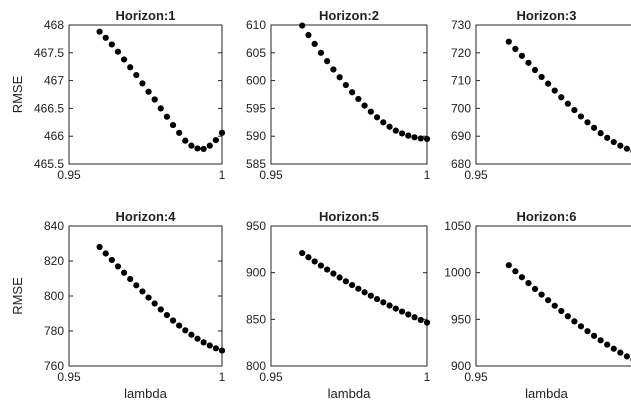 The height and width of the screenshot is (404, 631). What do you see at coordinates (17, 94) in the screenshot?
I see `y-axis-label: RMSE` at bounding box center [17, 94].